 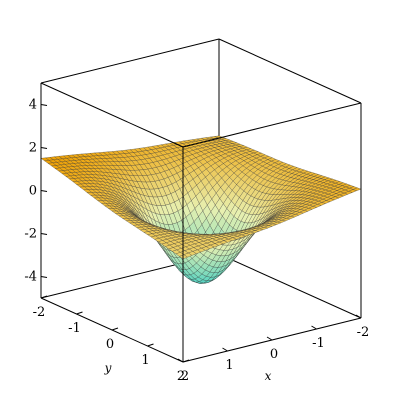 What do you see at coordinates (33, 191) in the screenshot?
I see `z-tick-label: 0` at bounding box center [33, 191].